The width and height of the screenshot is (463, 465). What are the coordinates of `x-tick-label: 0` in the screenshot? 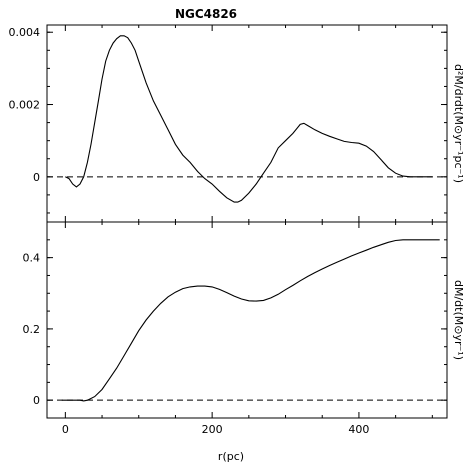 It's located at (65, 429).